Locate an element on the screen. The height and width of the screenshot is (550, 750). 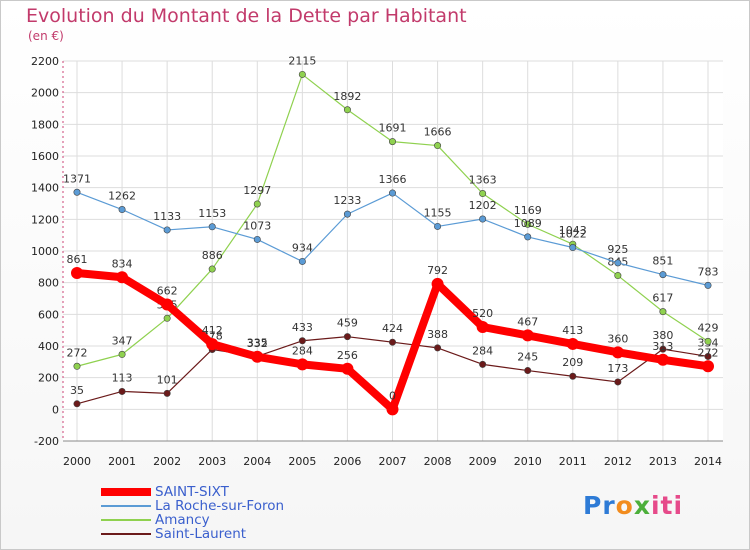
data-label-la-roche-sur-foron: 1262 is located at coordinates (122, 196).